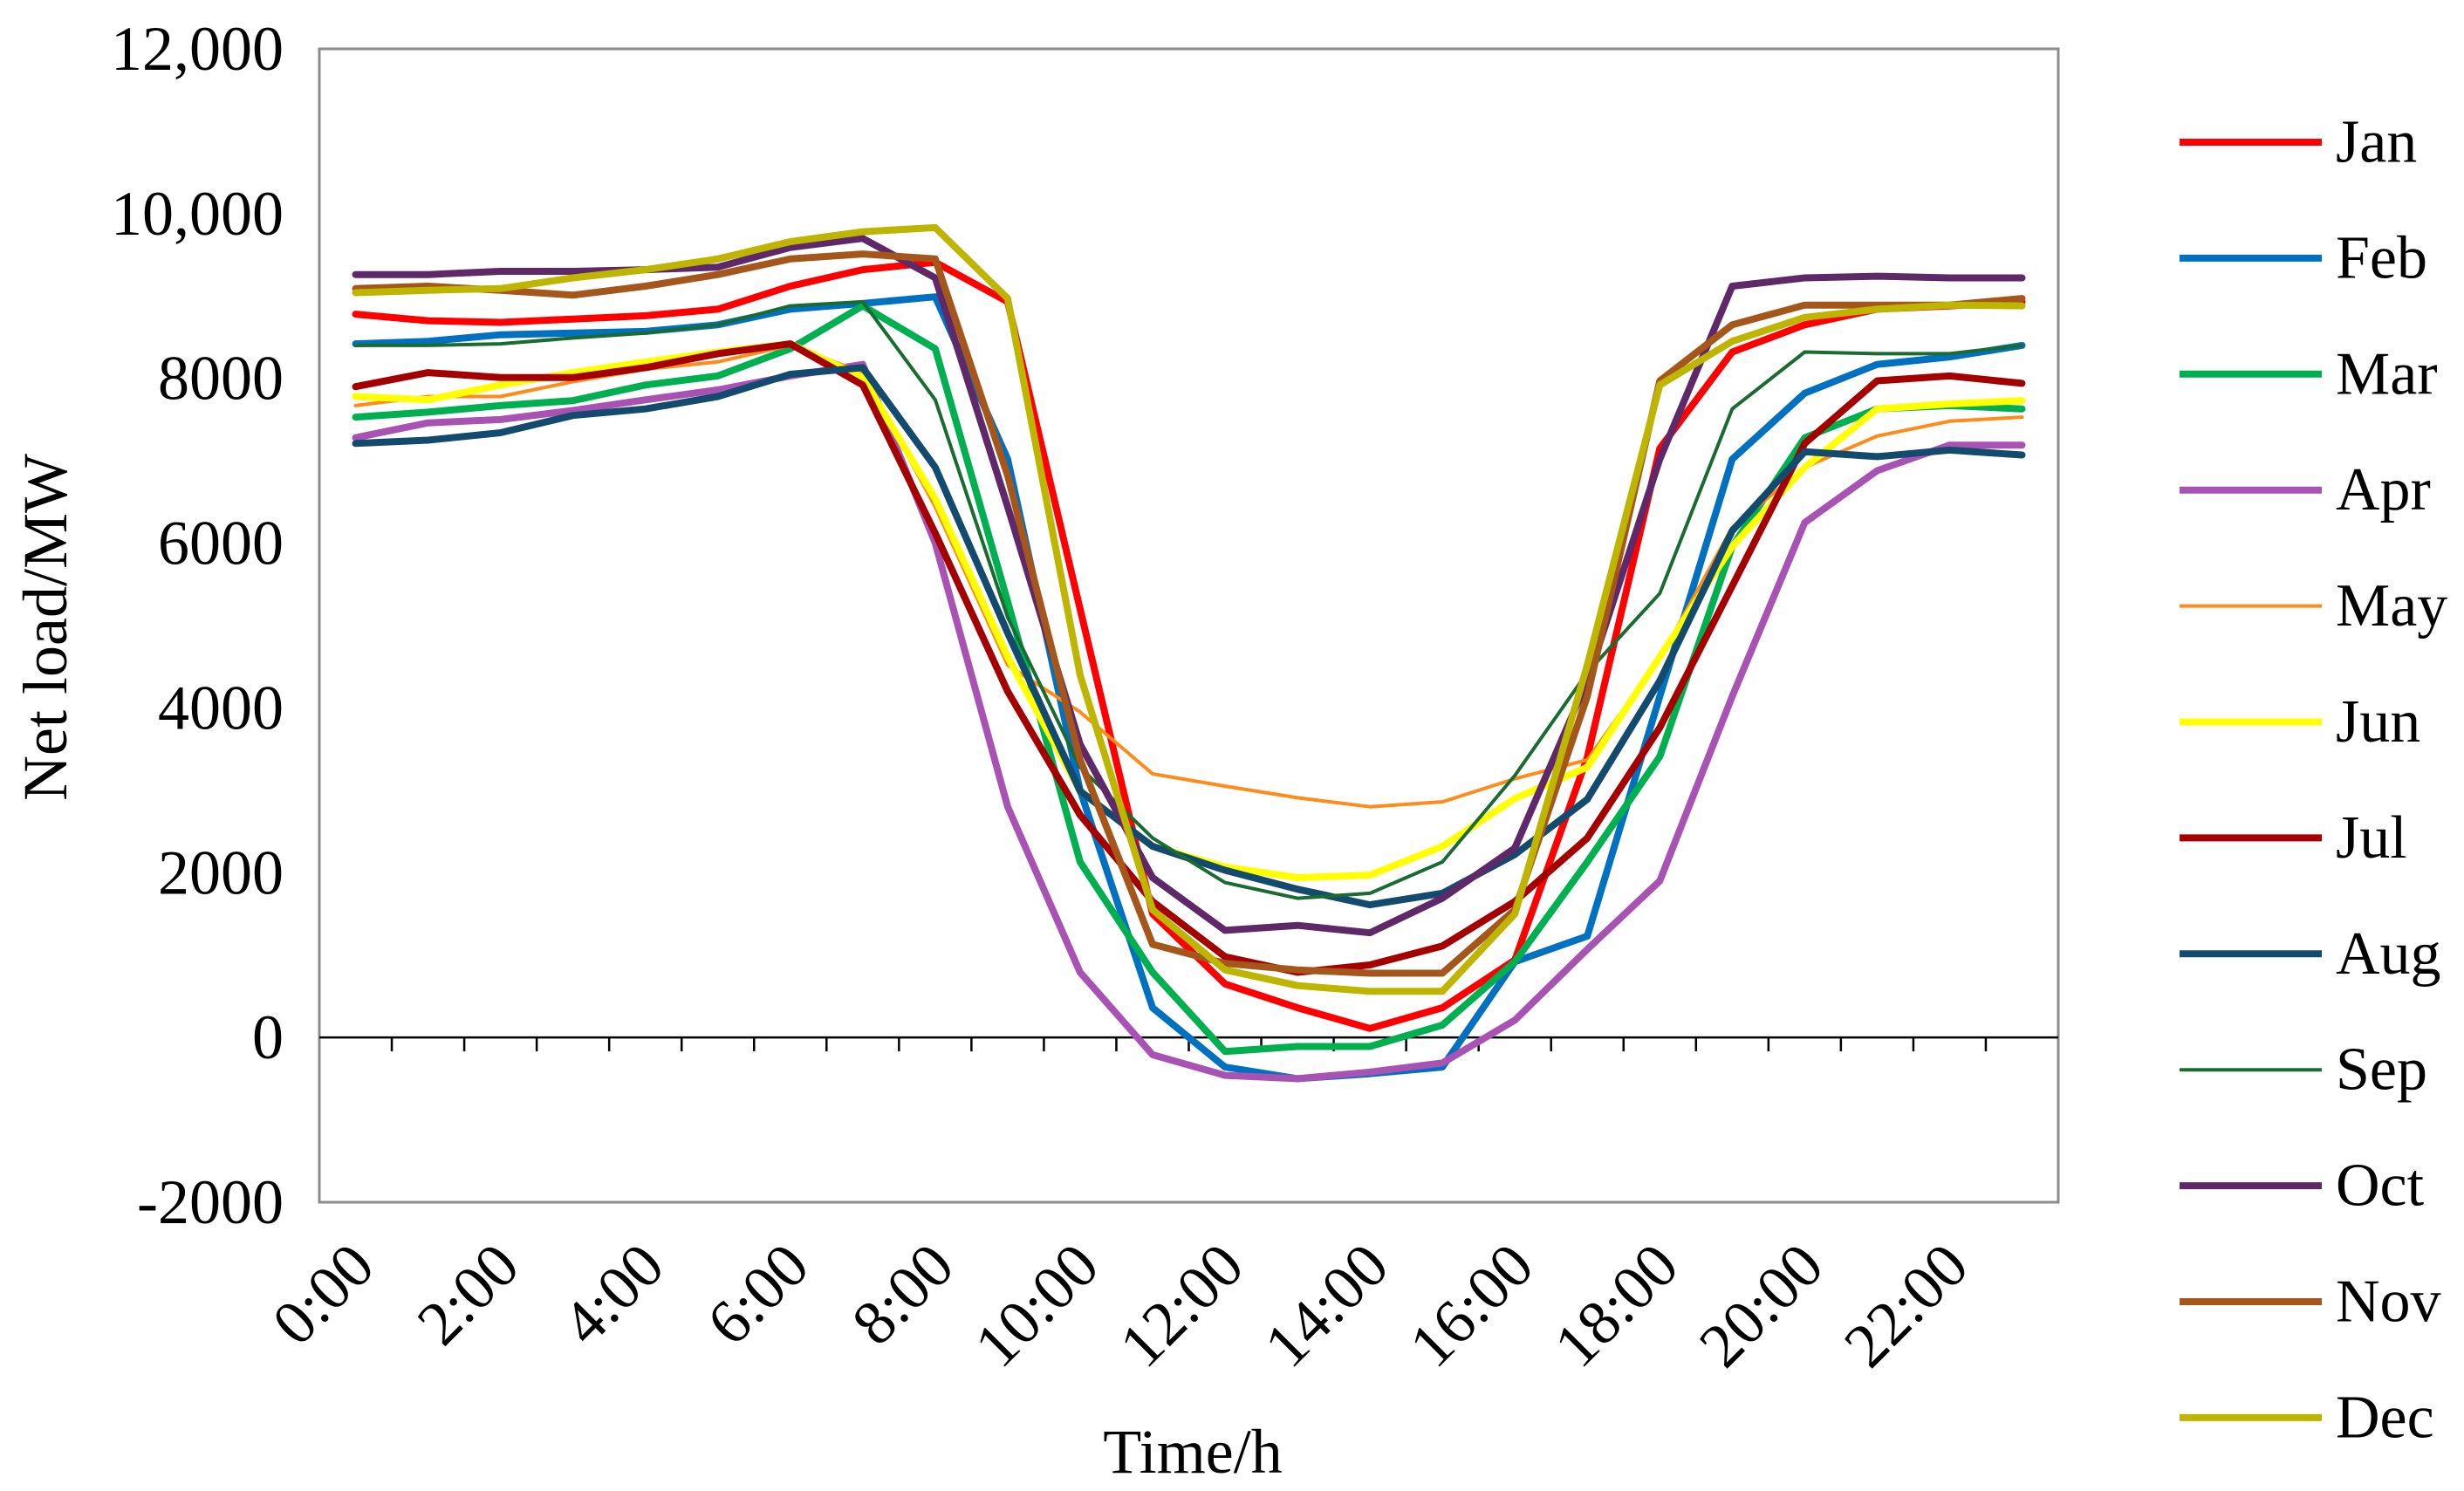 This screenshot has width=2464, height=1491. Describe the element at coordinates (1037, 1305) in the screenshot. I see `x-tick-label: 10:00` at that location.